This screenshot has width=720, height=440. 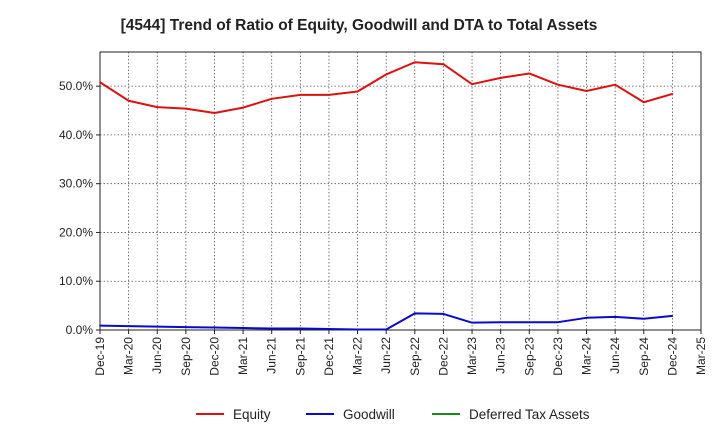 I want to click on y-tick-label: 30.0%, so click(x=76, y=184).